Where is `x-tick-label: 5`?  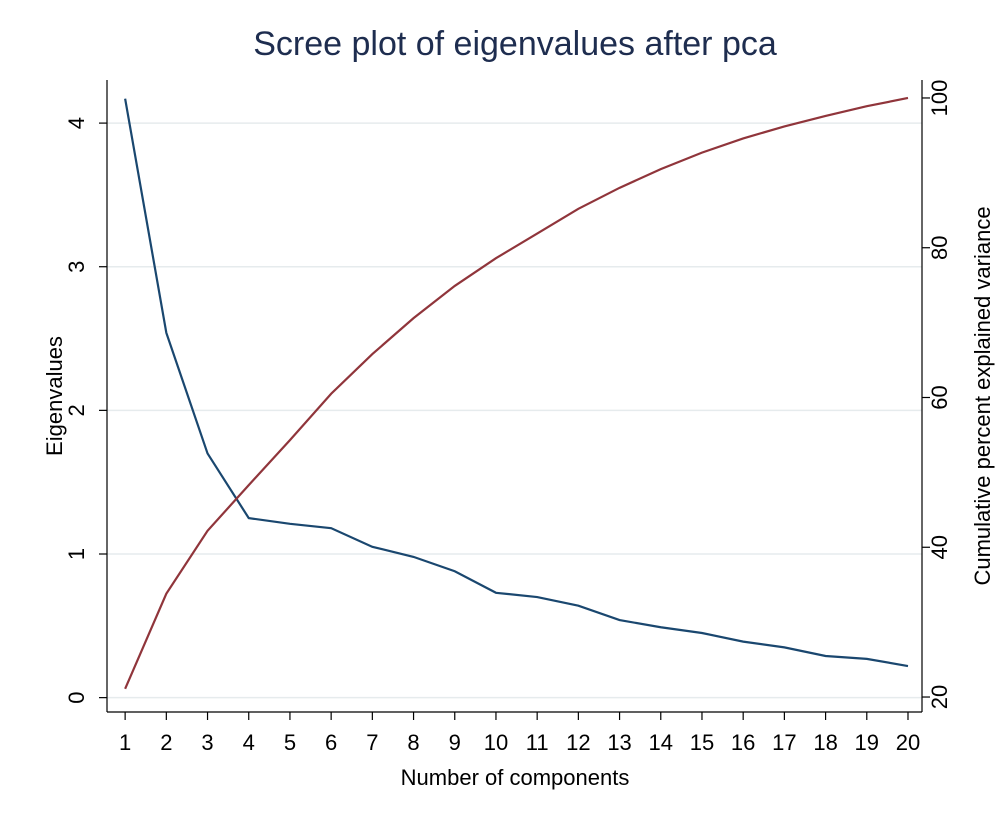 x-tick-label: 5 is located at coordinates (290, 742).